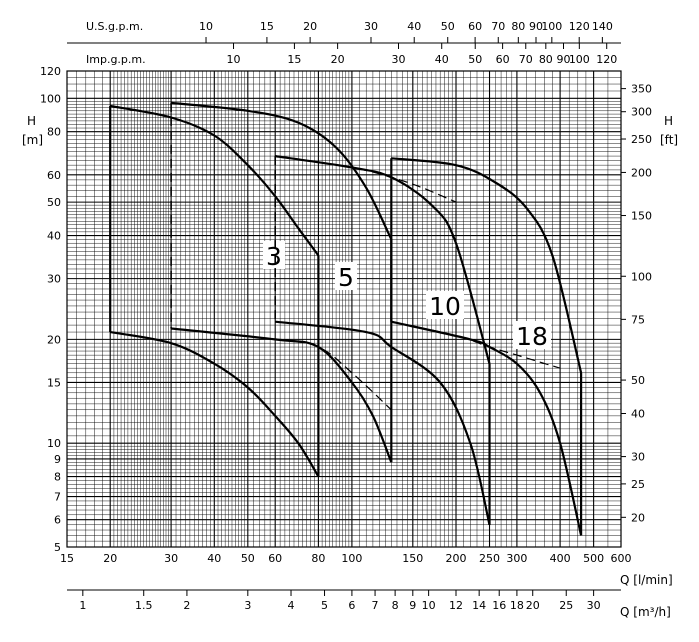 The height and width of the screenshot is (642, 699). I want to click on curve-label-3: 3, so click(274, 256).